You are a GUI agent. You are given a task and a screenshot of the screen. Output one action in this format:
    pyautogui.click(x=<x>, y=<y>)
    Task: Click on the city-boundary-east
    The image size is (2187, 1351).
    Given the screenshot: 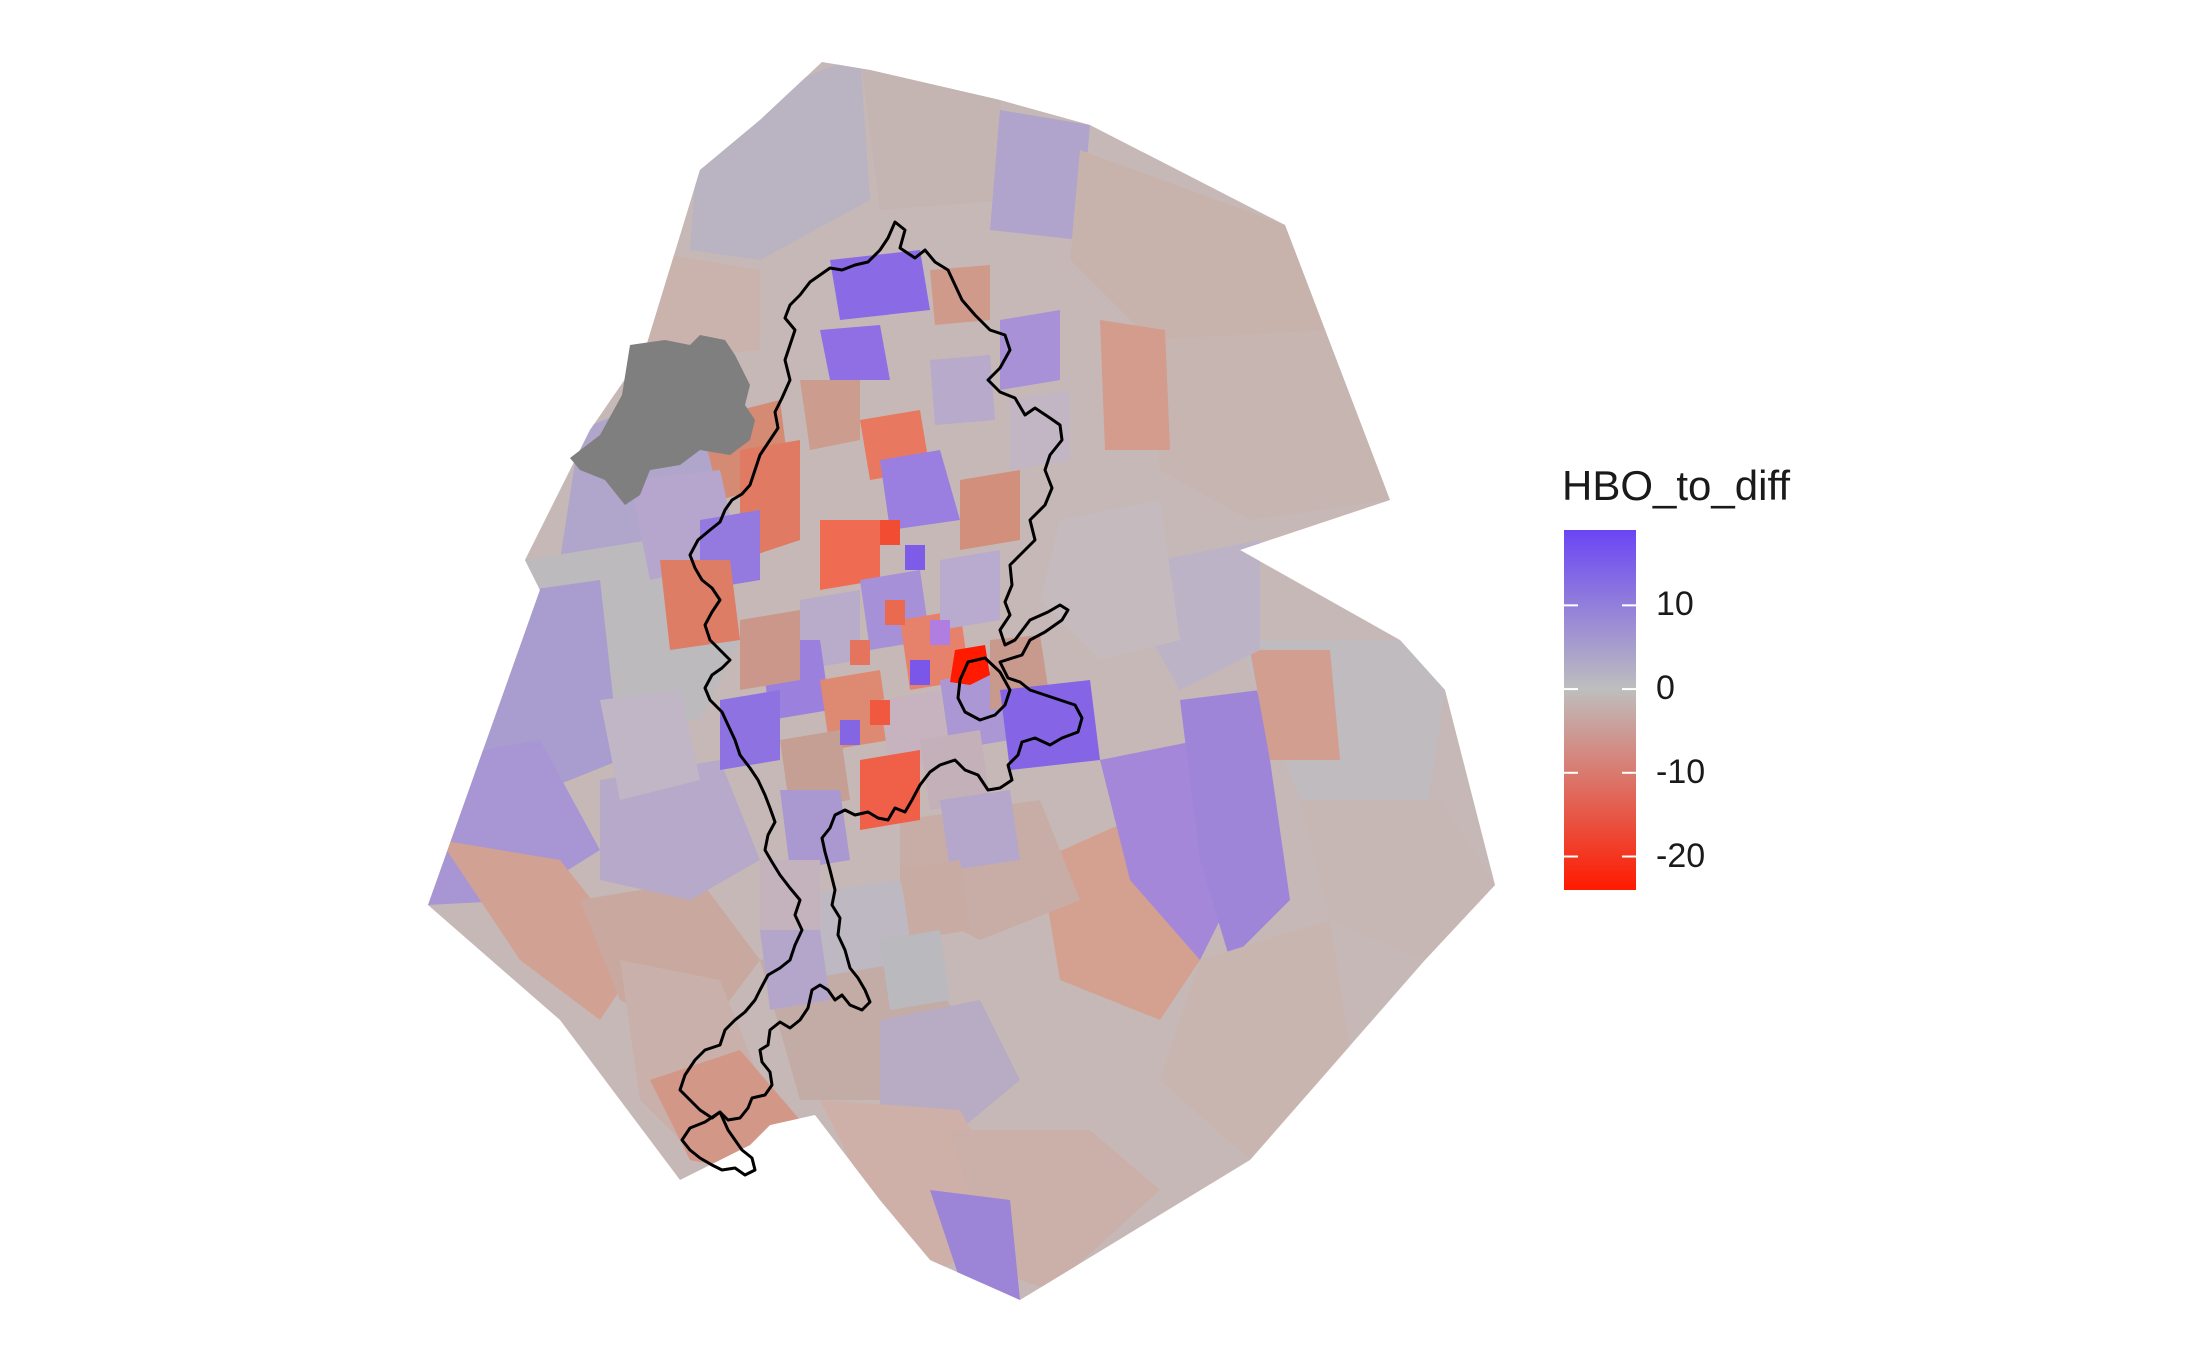 What is the action you would take?
    pyautogui.click(x=984, y=689)
    